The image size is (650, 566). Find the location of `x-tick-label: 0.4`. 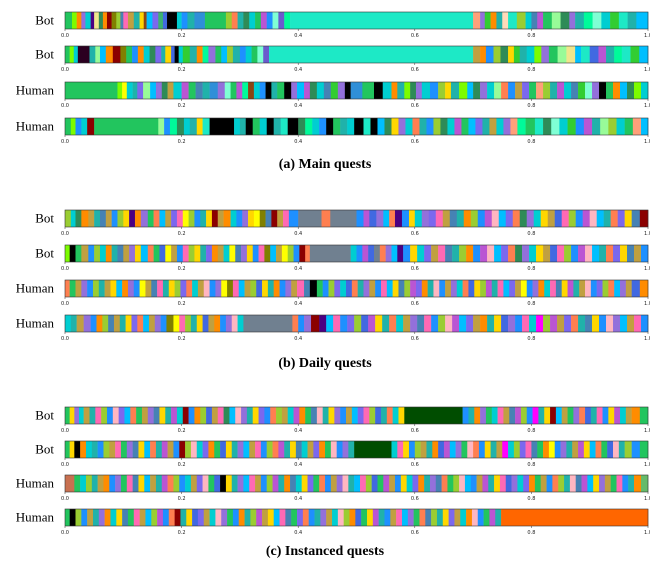

x-tick-label: 0.4 is located at coordinates (298, 106).